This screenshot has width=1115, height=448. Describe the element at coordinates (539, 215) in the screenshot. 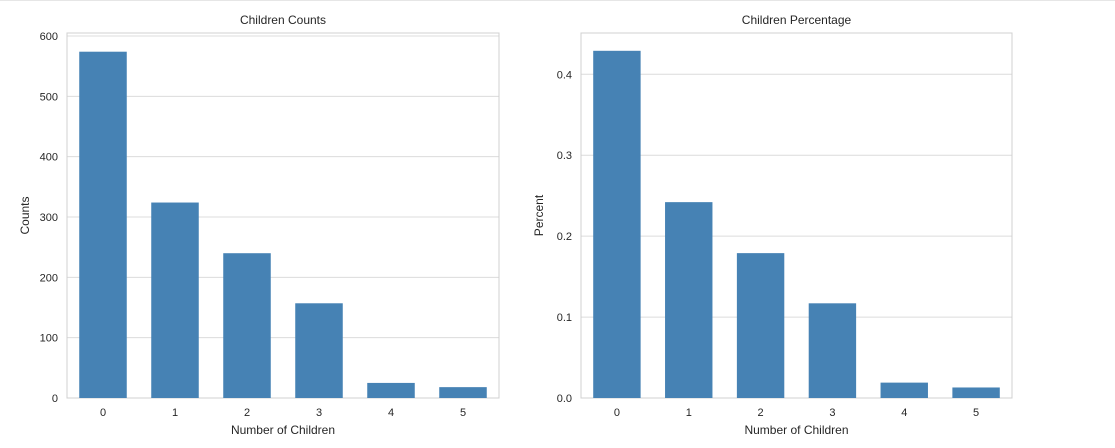

I see `y-axis-label: Percent` at that location.